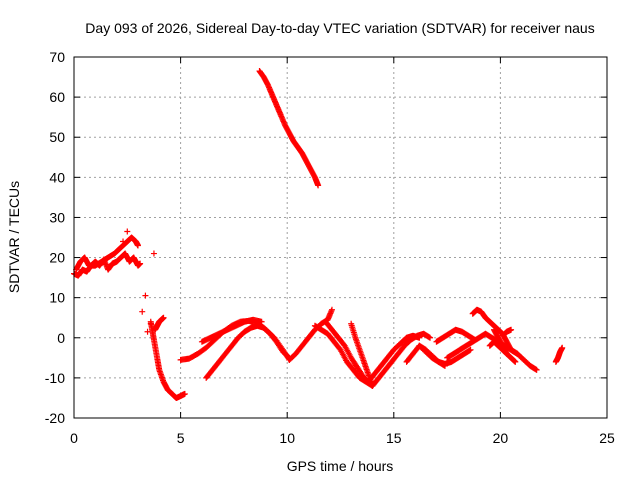 The width and height of the screenshot is (640, 480). What do you see at coordinates (520, 357) in the screenshot?
I see `series-arc-end` at bounding box center [520, 357].